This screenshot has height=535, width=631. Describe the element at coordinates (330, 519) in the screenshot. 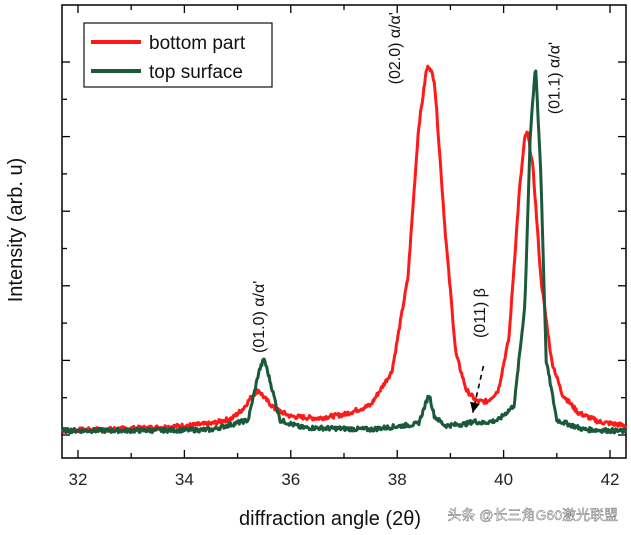

I see `x-axis-title: diffraction angle (2θ)` at that location.